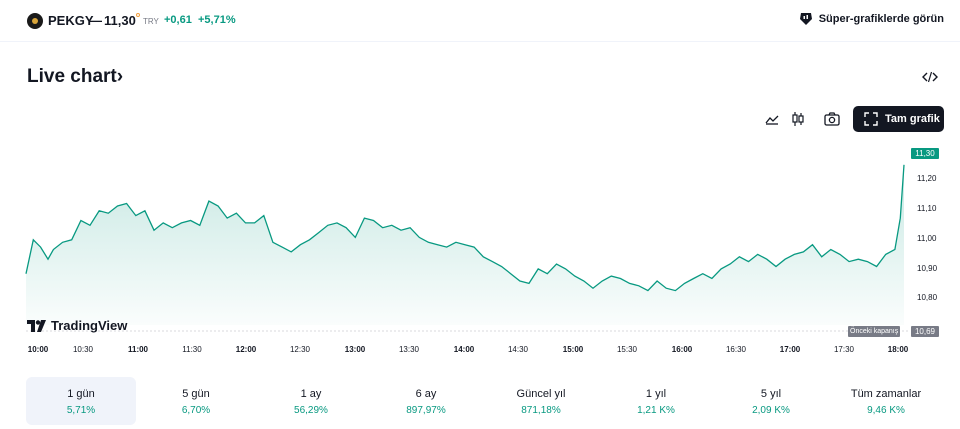 The image size is (960, 429). I want to click on y-tick: 11,10, so click(927, 208).